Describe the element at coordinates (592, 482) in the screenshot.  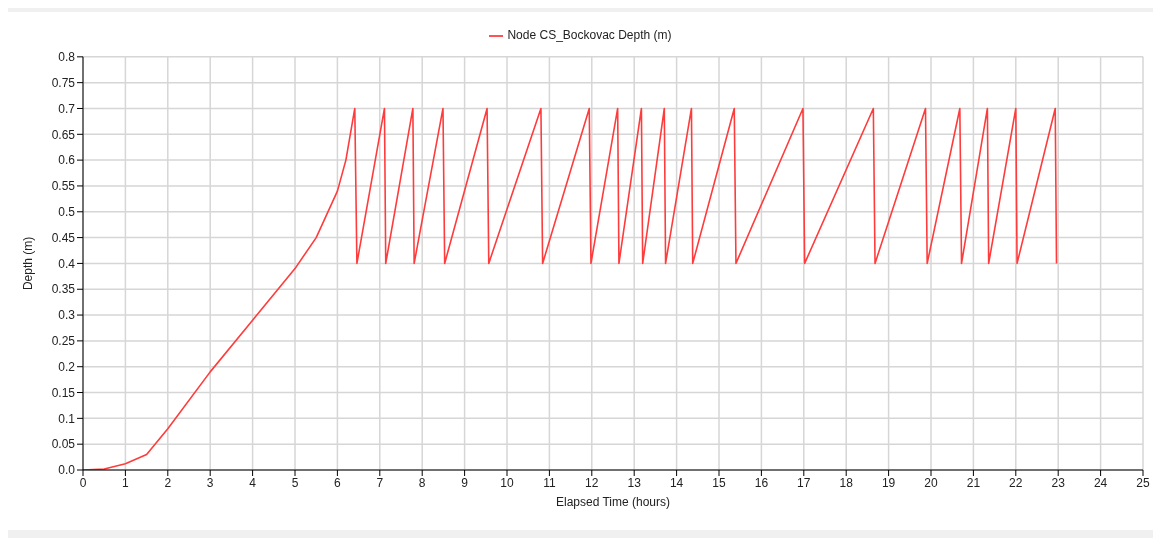
I see `x-tick-label: 12` at that location.